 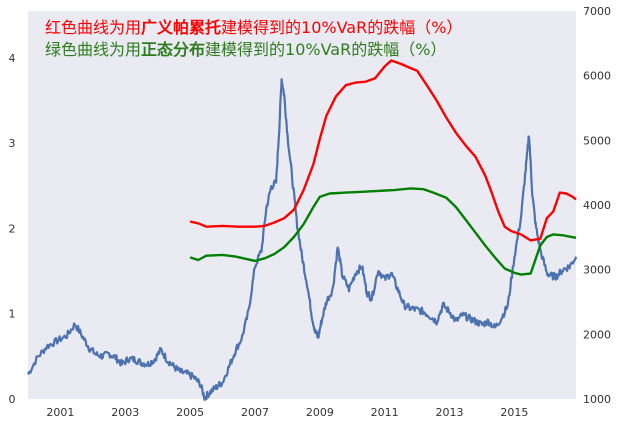 What do you see at coordinates (597, 270) in the screenshot?
I see `right-tick-label: 3000` at bounding box center [597, 270].